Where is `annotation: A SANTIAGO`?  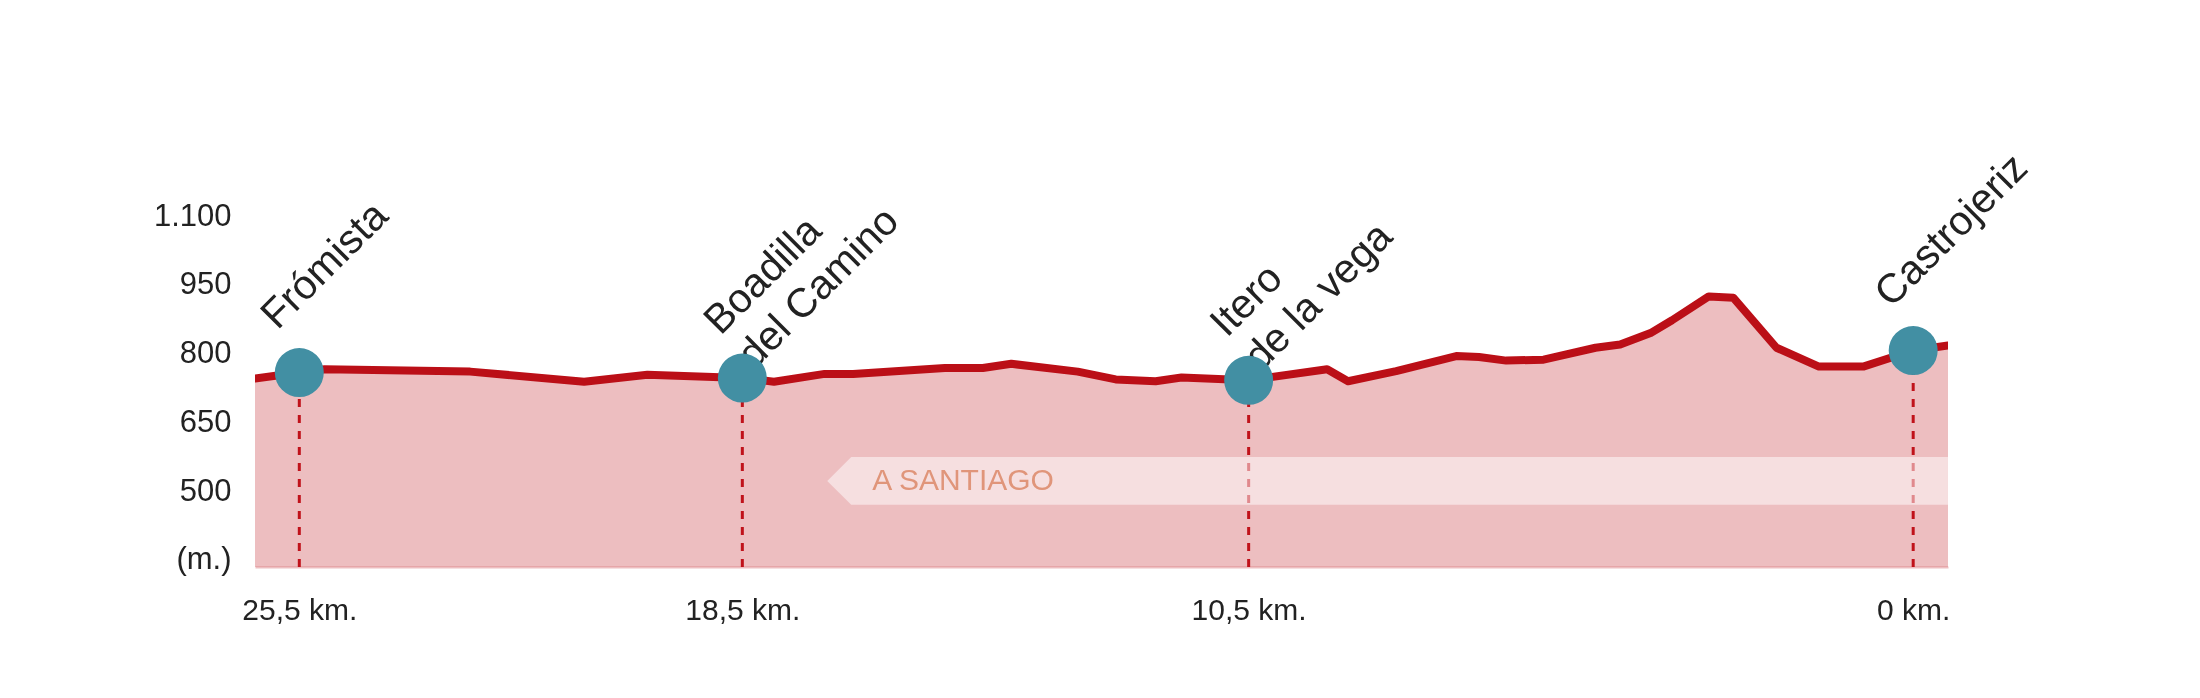 annotation: A SANTIAGO is located at coordinates (963, 479).